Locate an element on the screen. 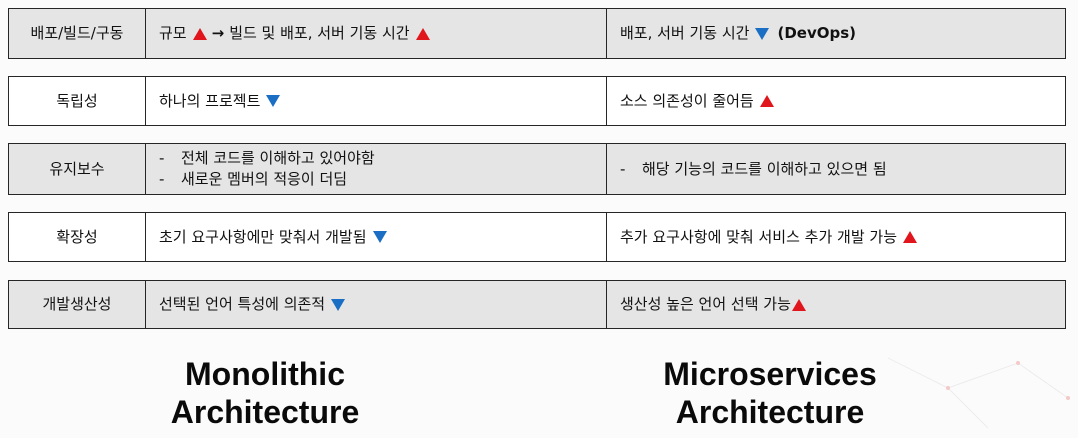 This screenshot has height=438, width=1078. list-item: - 해당 기능의 코드를 이해하고 있으면 됨 is located at coordinates (753, 169).